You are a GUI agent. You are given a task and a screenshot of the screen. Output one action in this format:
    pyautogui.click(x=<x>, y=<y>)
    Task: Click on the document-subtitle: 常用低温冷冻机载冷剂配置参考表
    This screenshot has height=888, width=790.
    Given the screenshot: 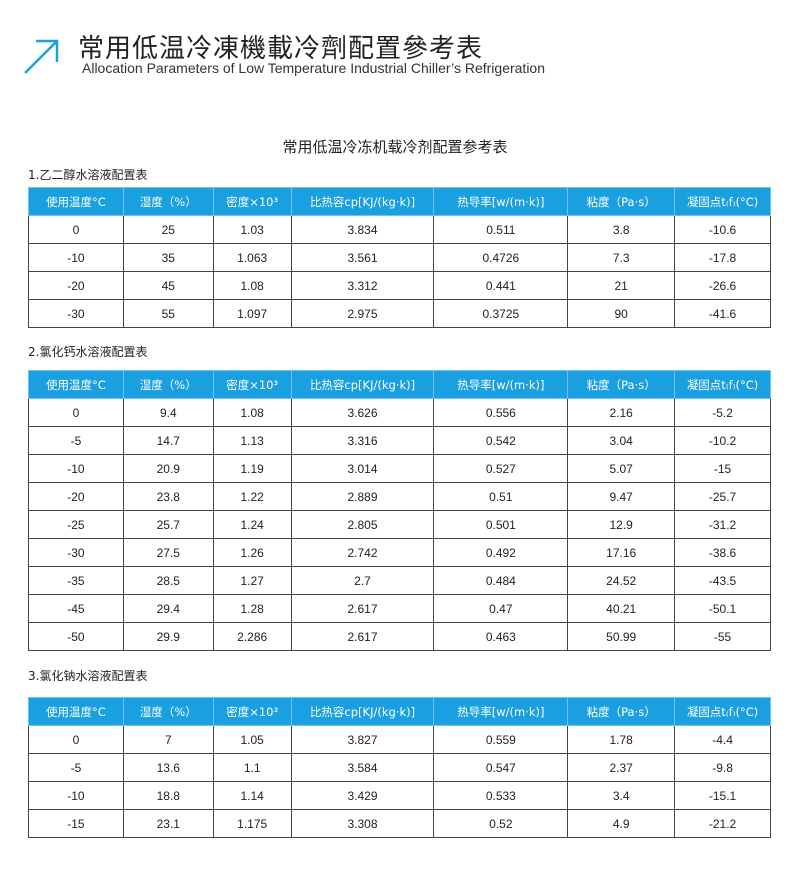 What is the action you would take?
    pyautogui.click(x=395, y=147)
    